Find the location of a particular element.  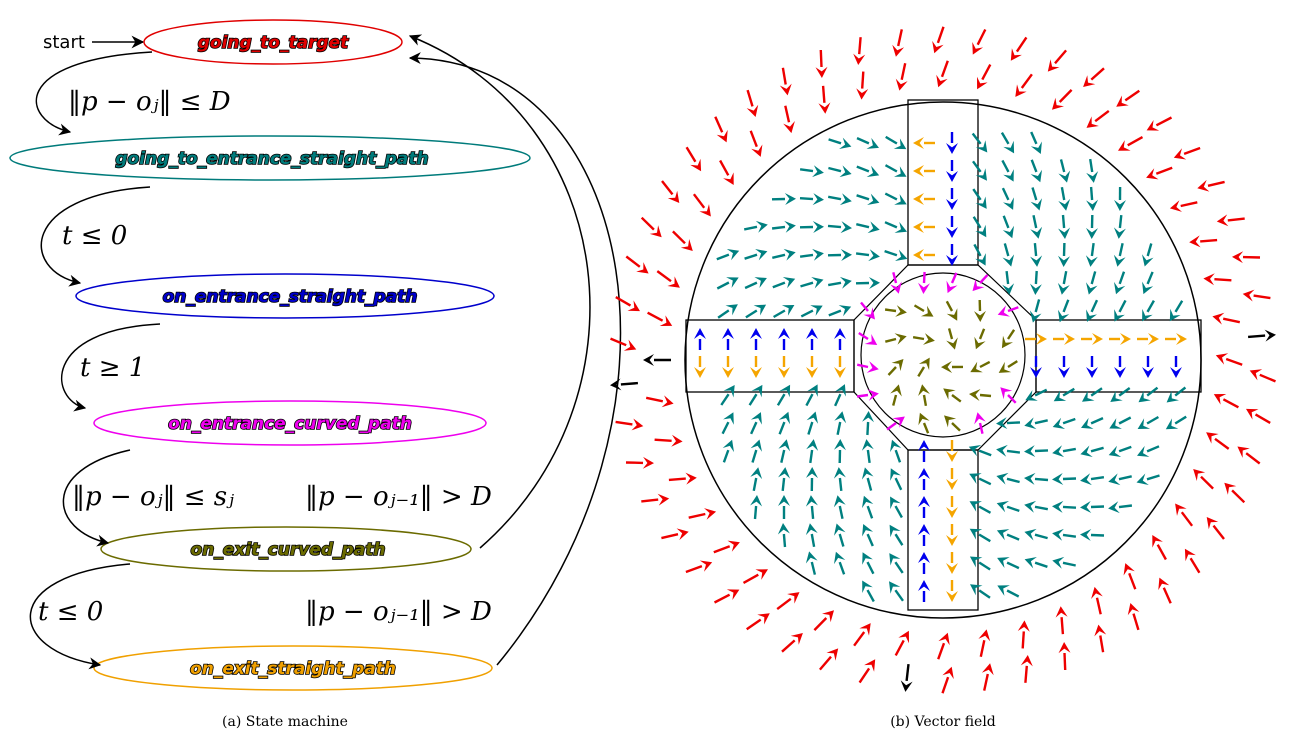

entrance-curved-arrow is located at coordinates (863, 336).